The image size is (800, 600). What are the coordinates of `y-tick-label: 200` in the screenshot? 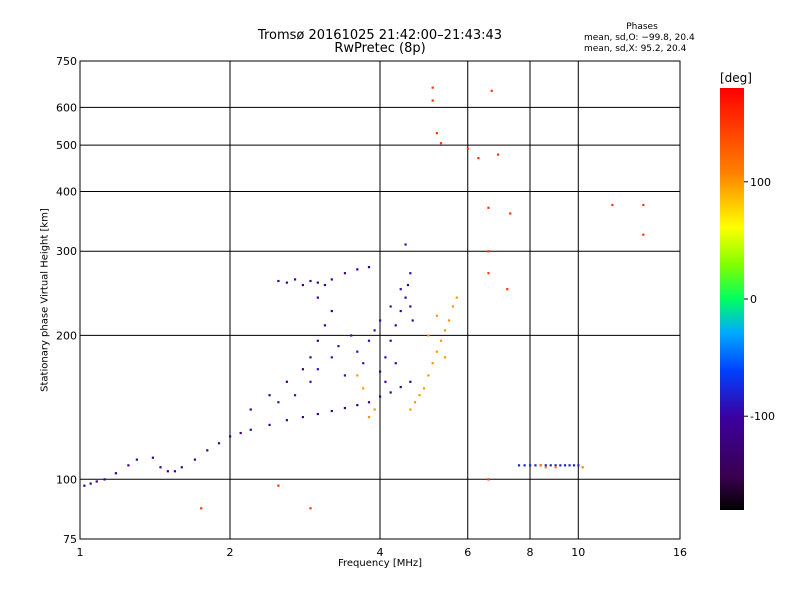 It's located at (66, 335).